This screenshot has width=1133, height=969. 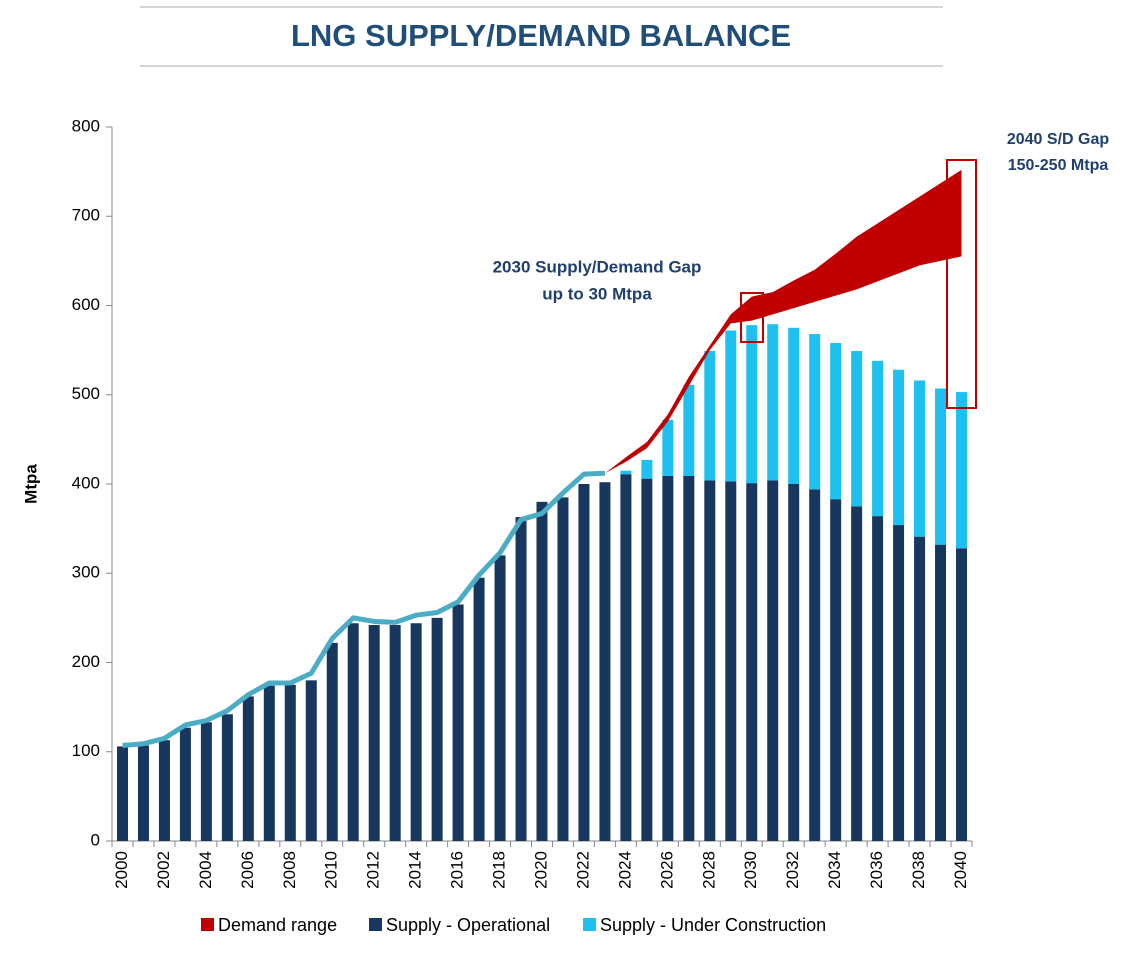 What do you see at coordinates (792, 870) in the screenshot?
I see `x-tick-label: 2032` at bounding box center [792, 870].